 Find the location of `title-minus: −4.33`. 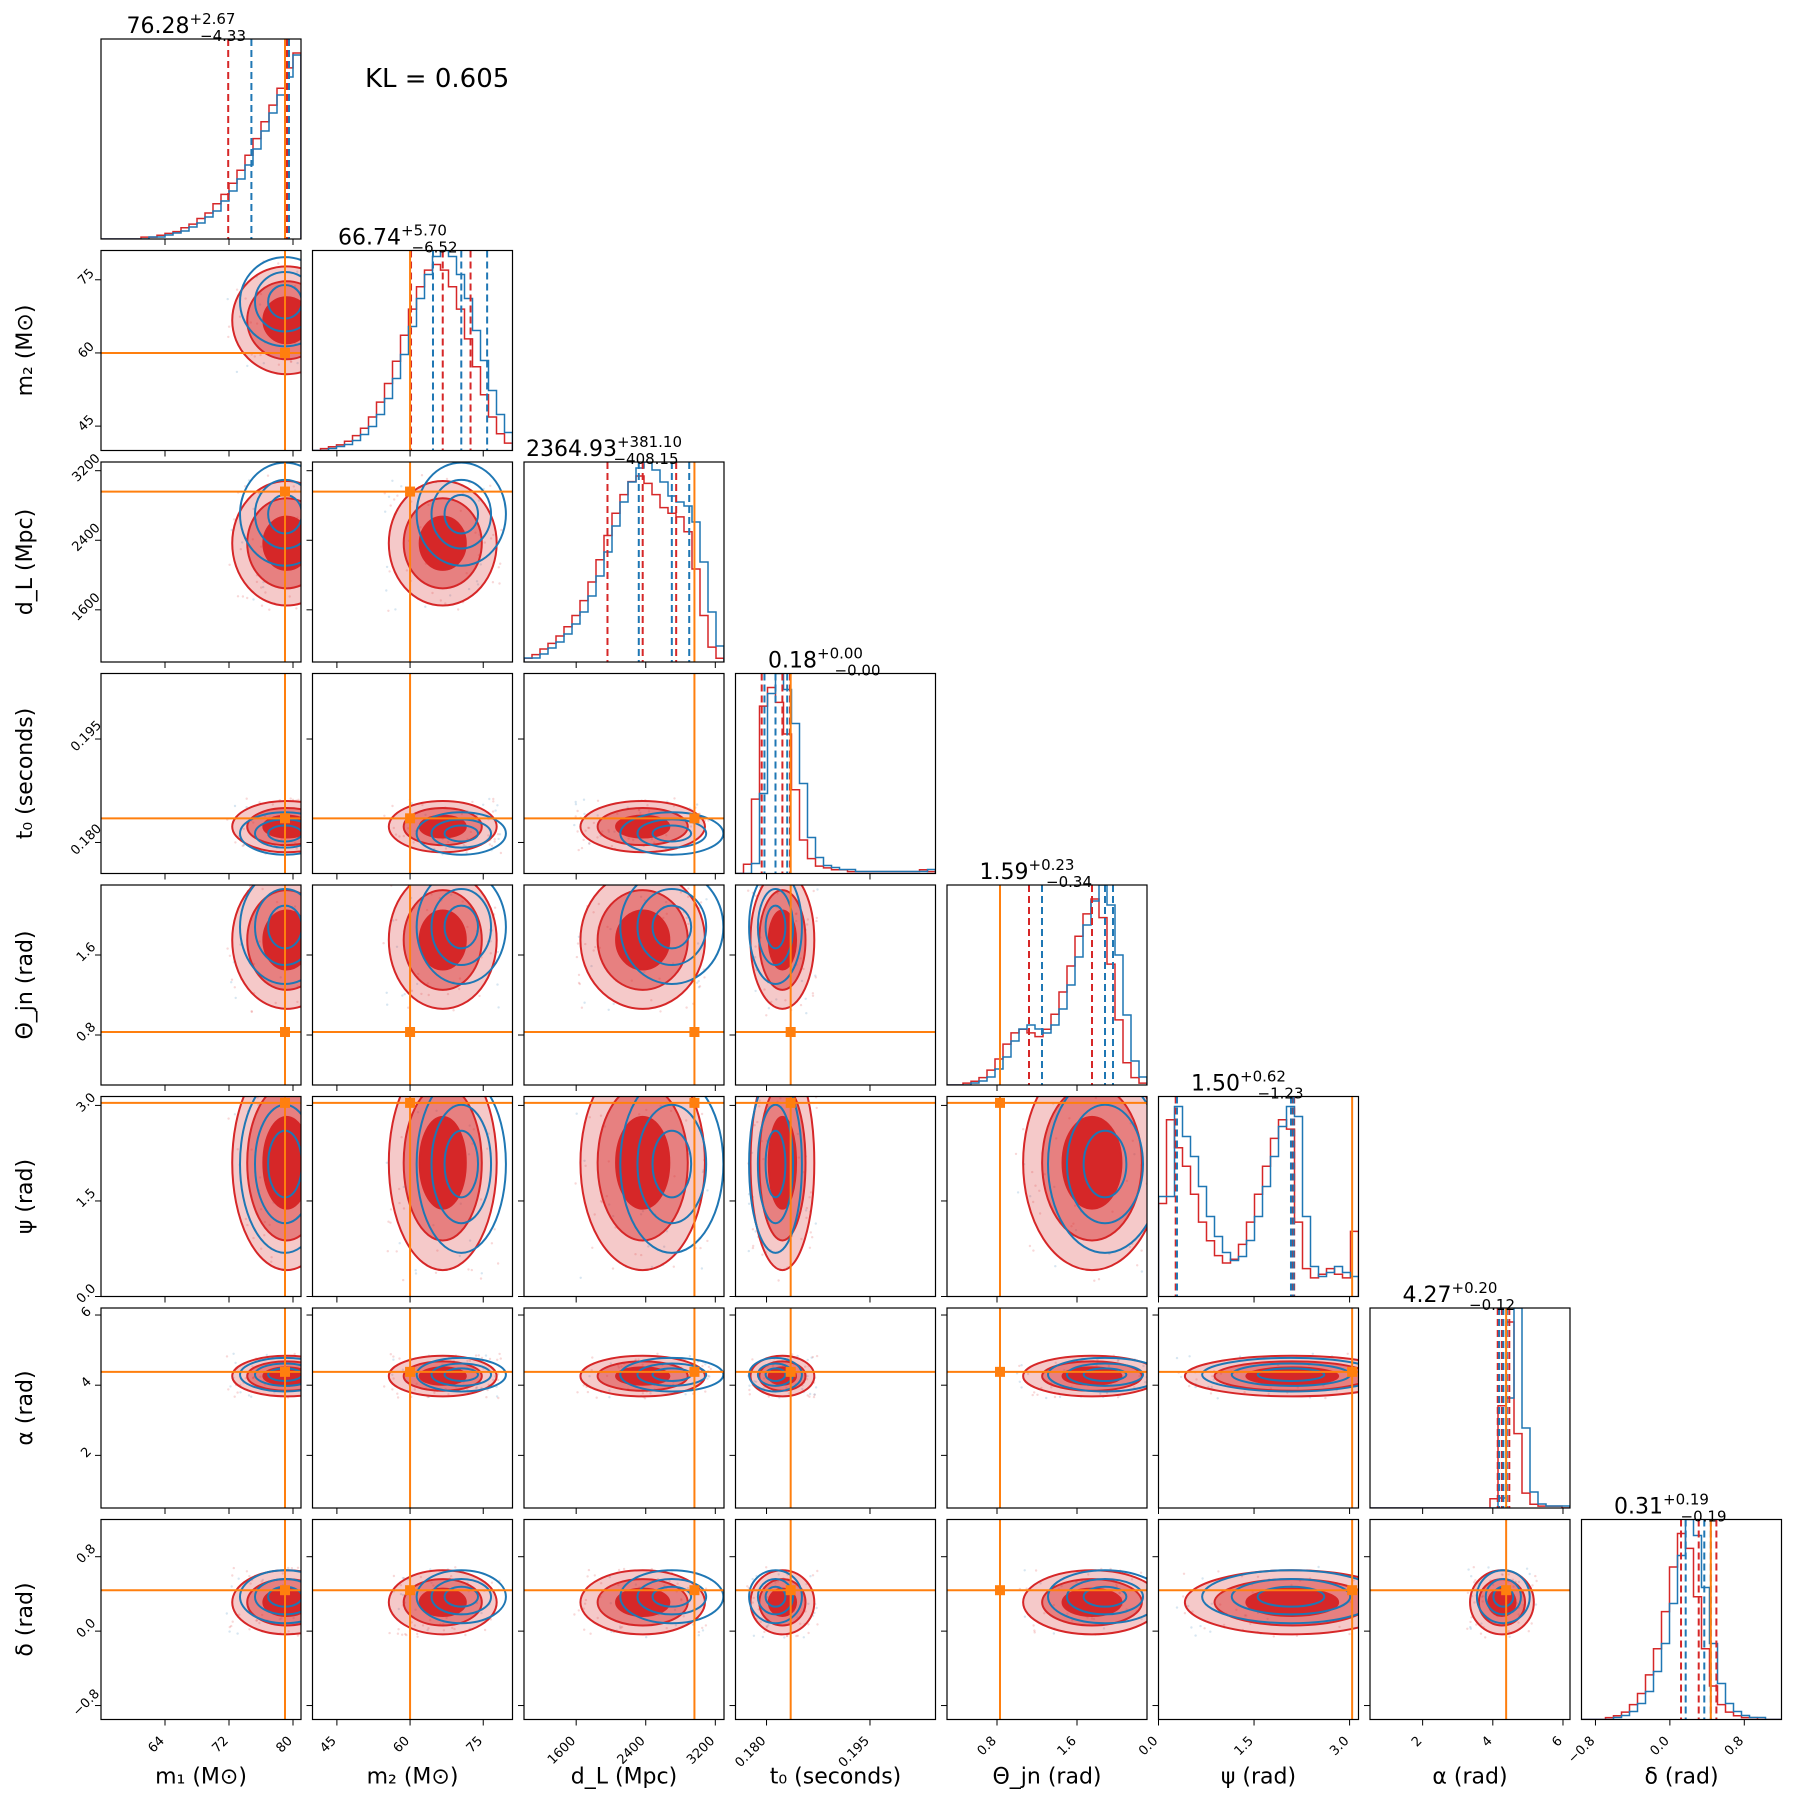

title-minus: −4.33 is located at coordinates (223, 36).